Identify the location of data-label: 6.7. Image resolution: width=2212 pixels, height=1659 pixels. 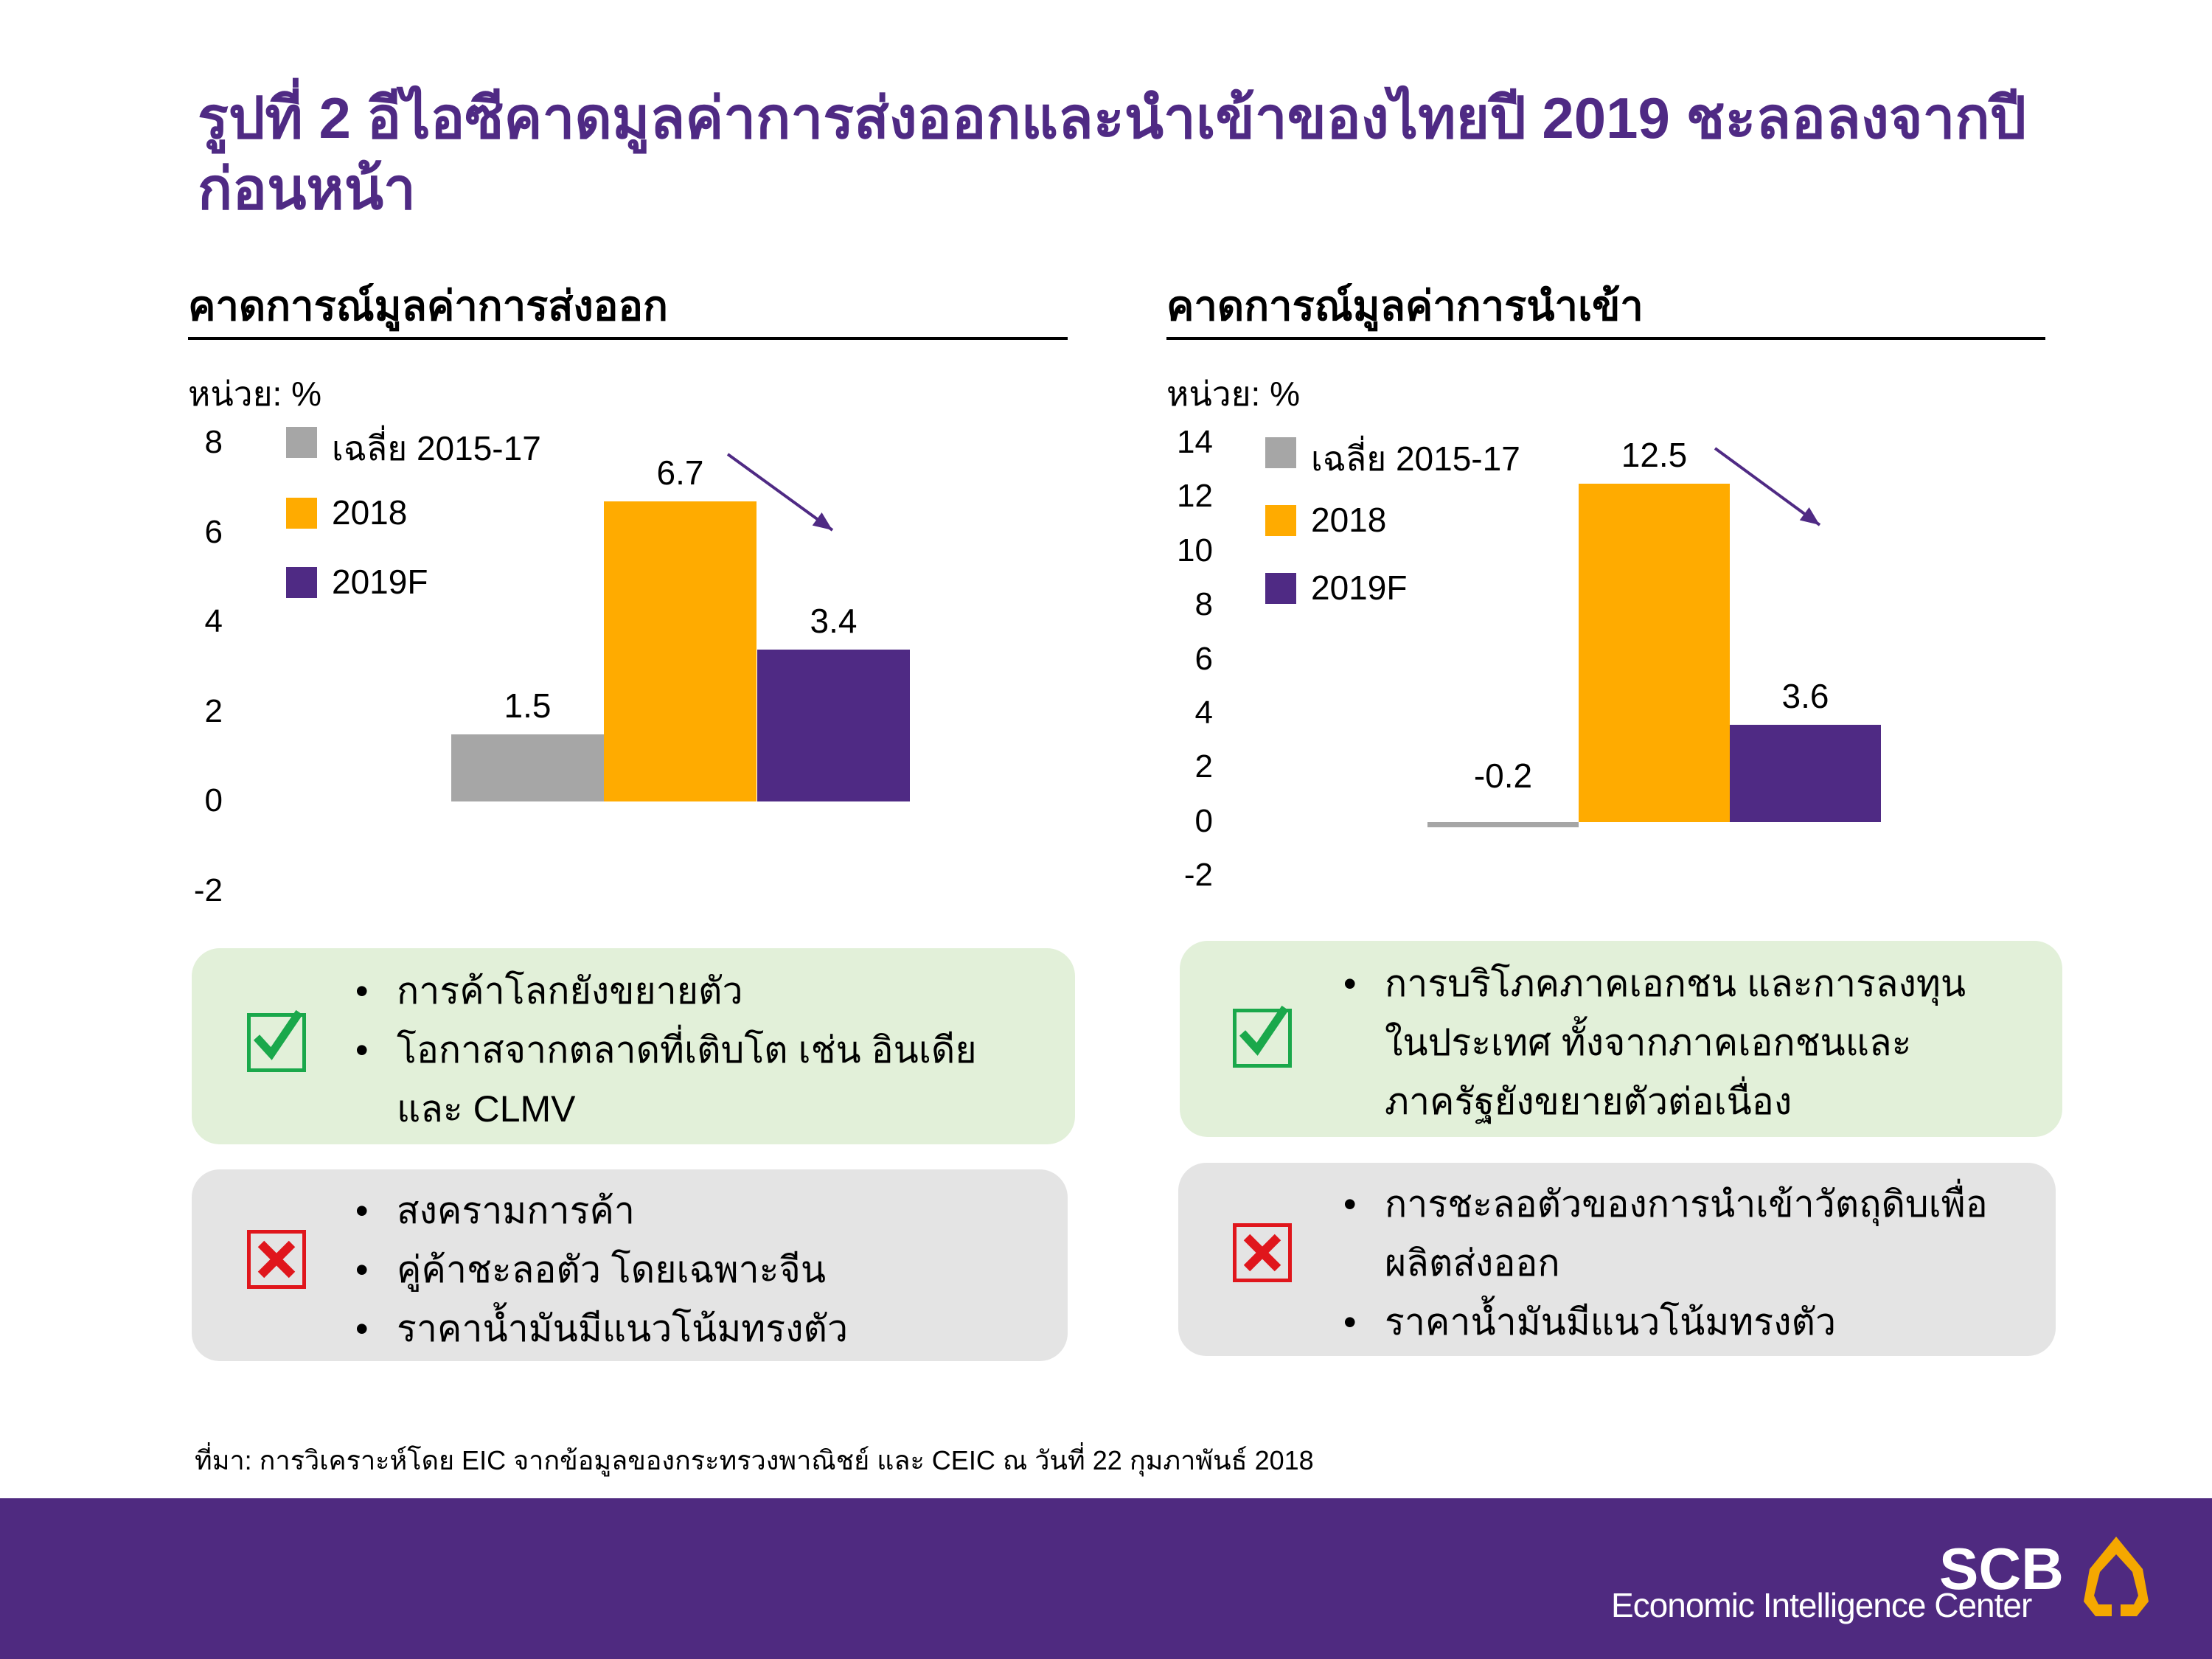
(680, 473).